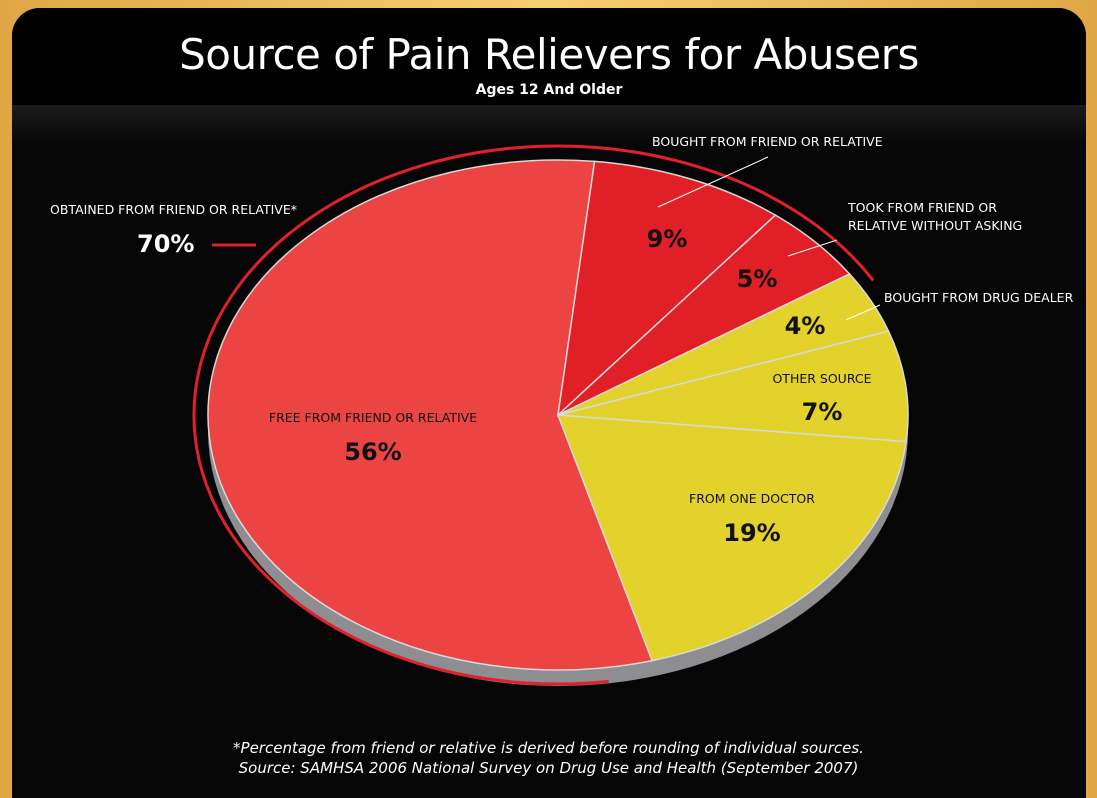  I want to click on slice-label-took-friend-line1: TOOK FROM FRIEND OR, so click(922, 207).